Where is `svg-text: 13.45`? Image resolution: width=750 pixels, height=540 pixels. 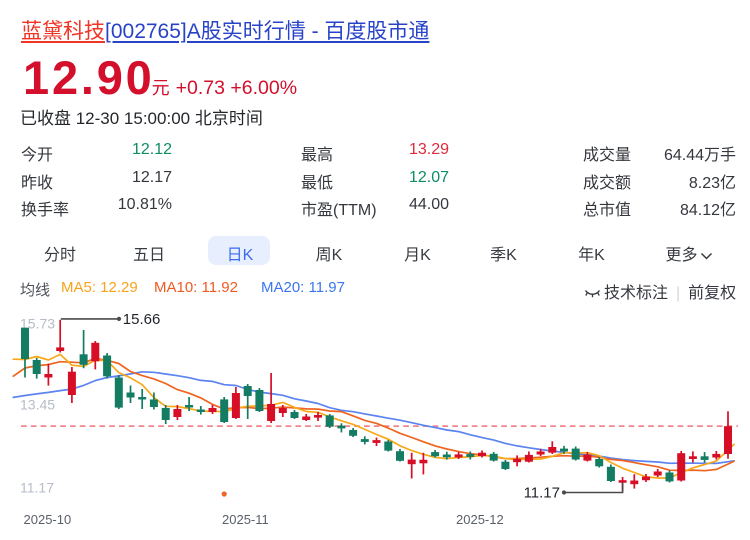 svg-text: 13.45 is located at coordinates (37, 405).